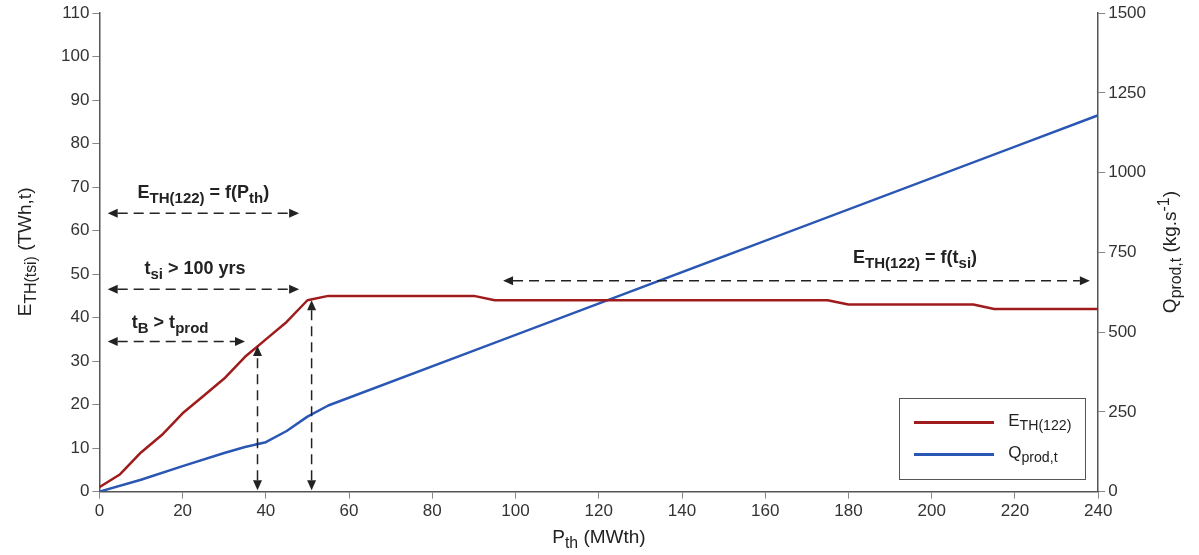 Image resolution: width=1199 pixels, height=555 pixels. I want to click on annotation: E$_{TH(122)}$ = f(t$_{si}$), so click(915, 259).